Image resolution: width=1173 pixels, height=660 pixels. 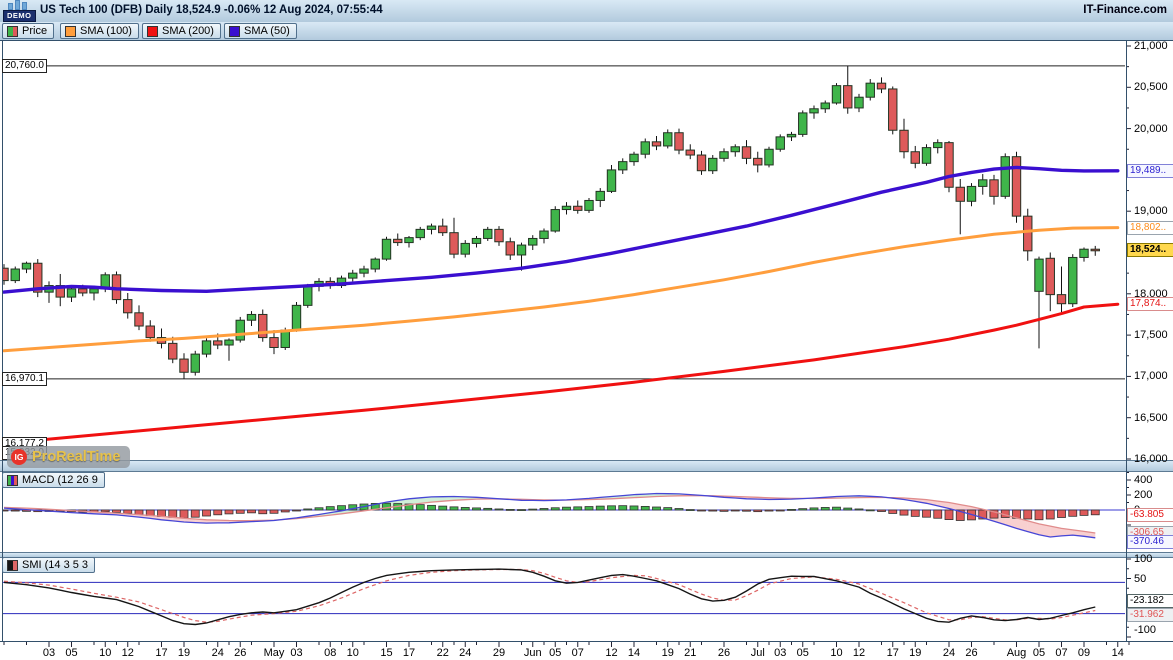 I want to click on watermark-text: ProRealTime, so click(x=76, y=457).